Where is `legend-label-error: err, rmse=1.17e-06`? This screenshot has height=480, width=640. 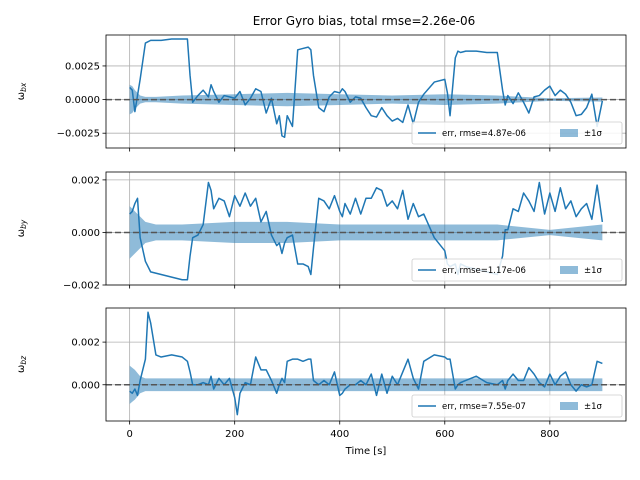
legend-label-error: err, rmse=1.17e-06 is located at coordinates (484, 271).